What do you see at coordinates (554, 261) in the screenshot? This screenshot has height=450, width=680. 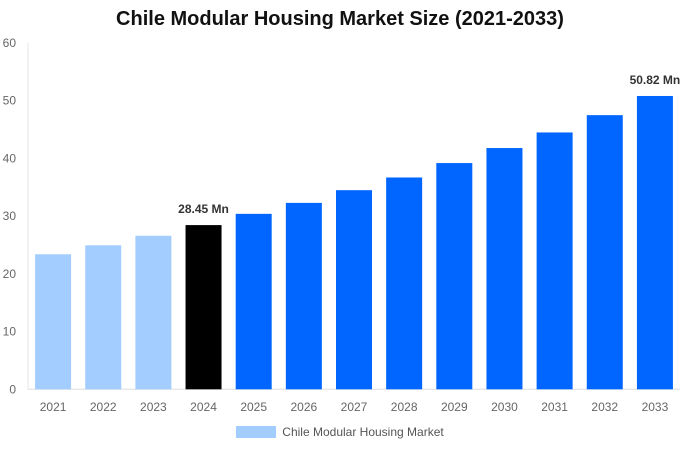 I see `bar-2031` at bounding box center [554, 261].